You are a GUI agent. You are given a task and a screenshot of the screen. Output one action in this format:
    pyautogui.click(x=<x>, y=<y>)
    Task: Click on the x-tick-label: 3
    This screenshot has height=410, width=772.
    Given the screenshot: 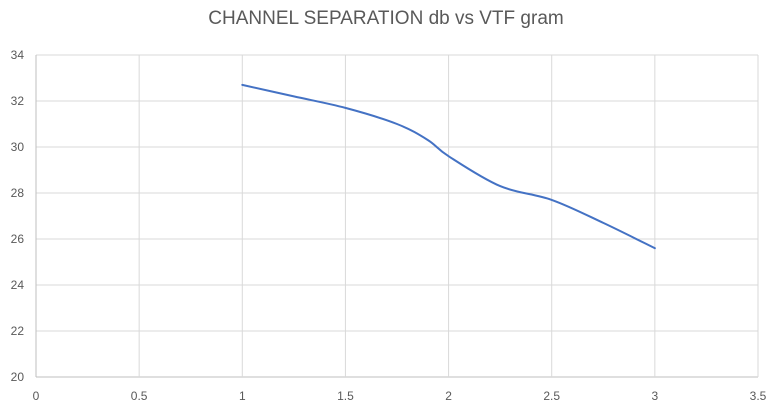 What is the action you would take?
    pyautogui.click(x=655, y=396)
    